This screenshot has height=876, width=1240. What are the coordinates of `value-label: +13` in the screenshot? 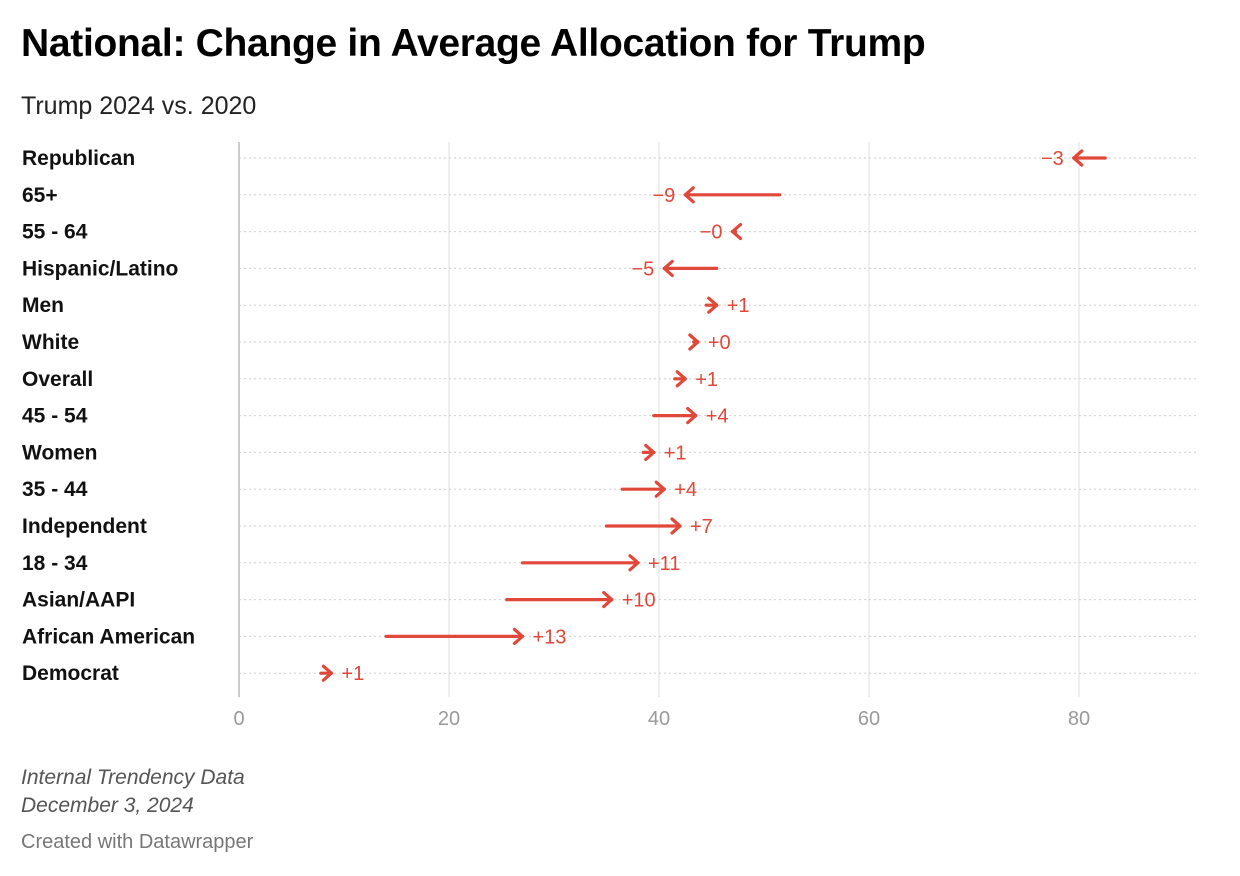 It's located at (550, 637).